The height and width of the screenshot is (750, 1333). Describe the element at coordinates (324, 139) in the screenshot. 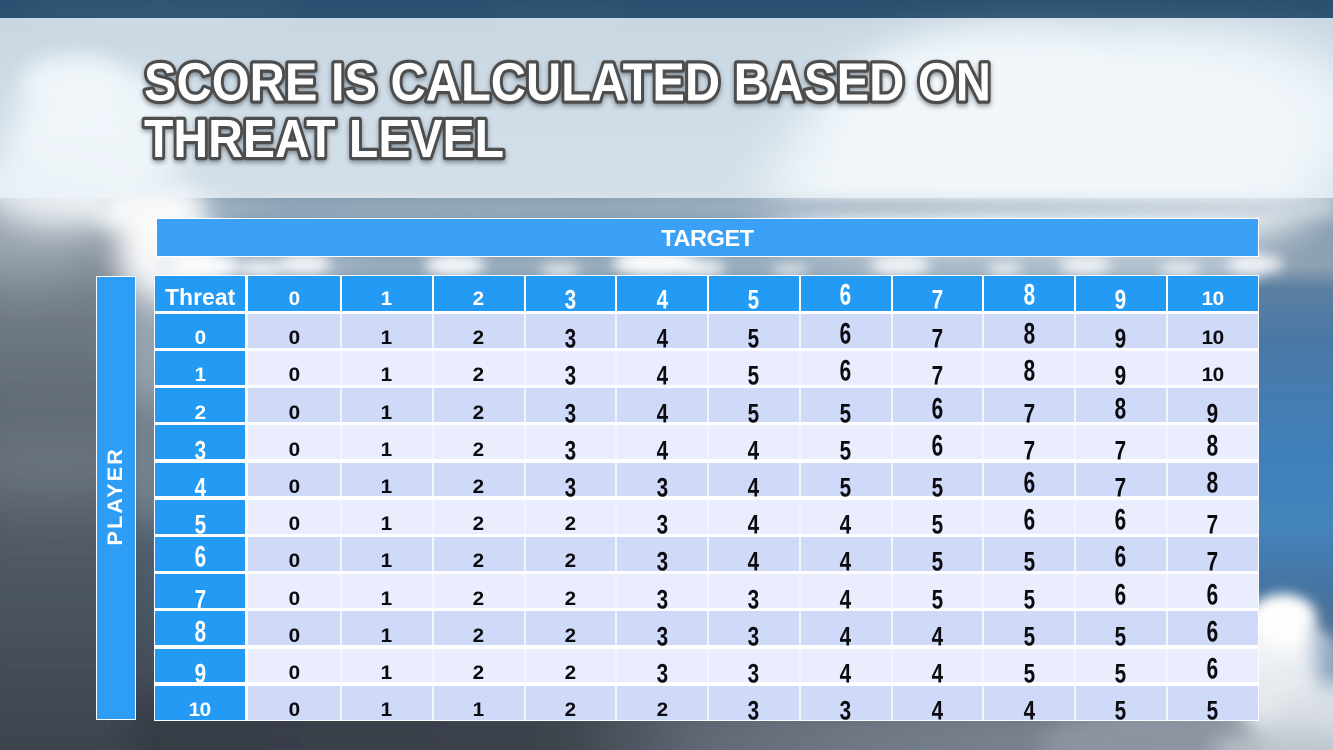

I see `svg-text: THREAT LEVEL` at that location.